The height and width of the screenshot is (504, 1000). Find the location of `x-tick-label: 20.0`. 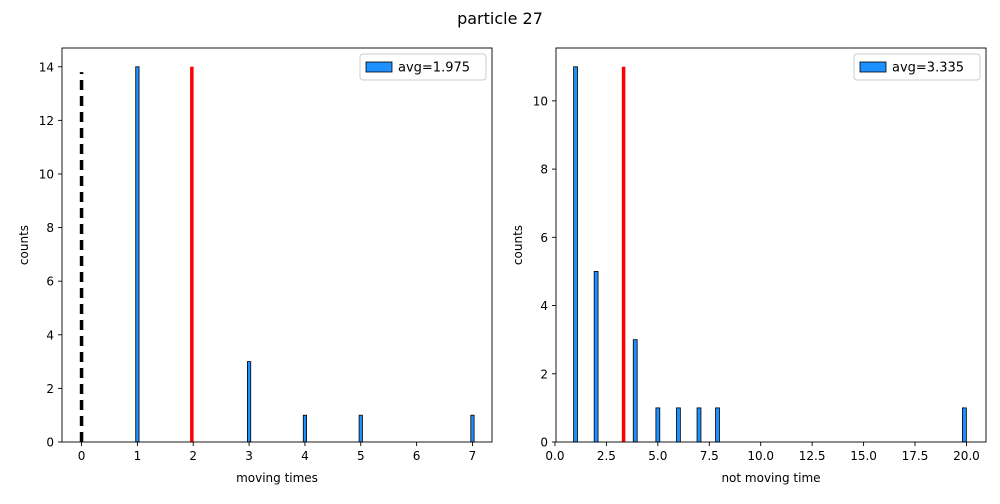

x-tick-label: 20.0 is located at coordinates (966, 456).